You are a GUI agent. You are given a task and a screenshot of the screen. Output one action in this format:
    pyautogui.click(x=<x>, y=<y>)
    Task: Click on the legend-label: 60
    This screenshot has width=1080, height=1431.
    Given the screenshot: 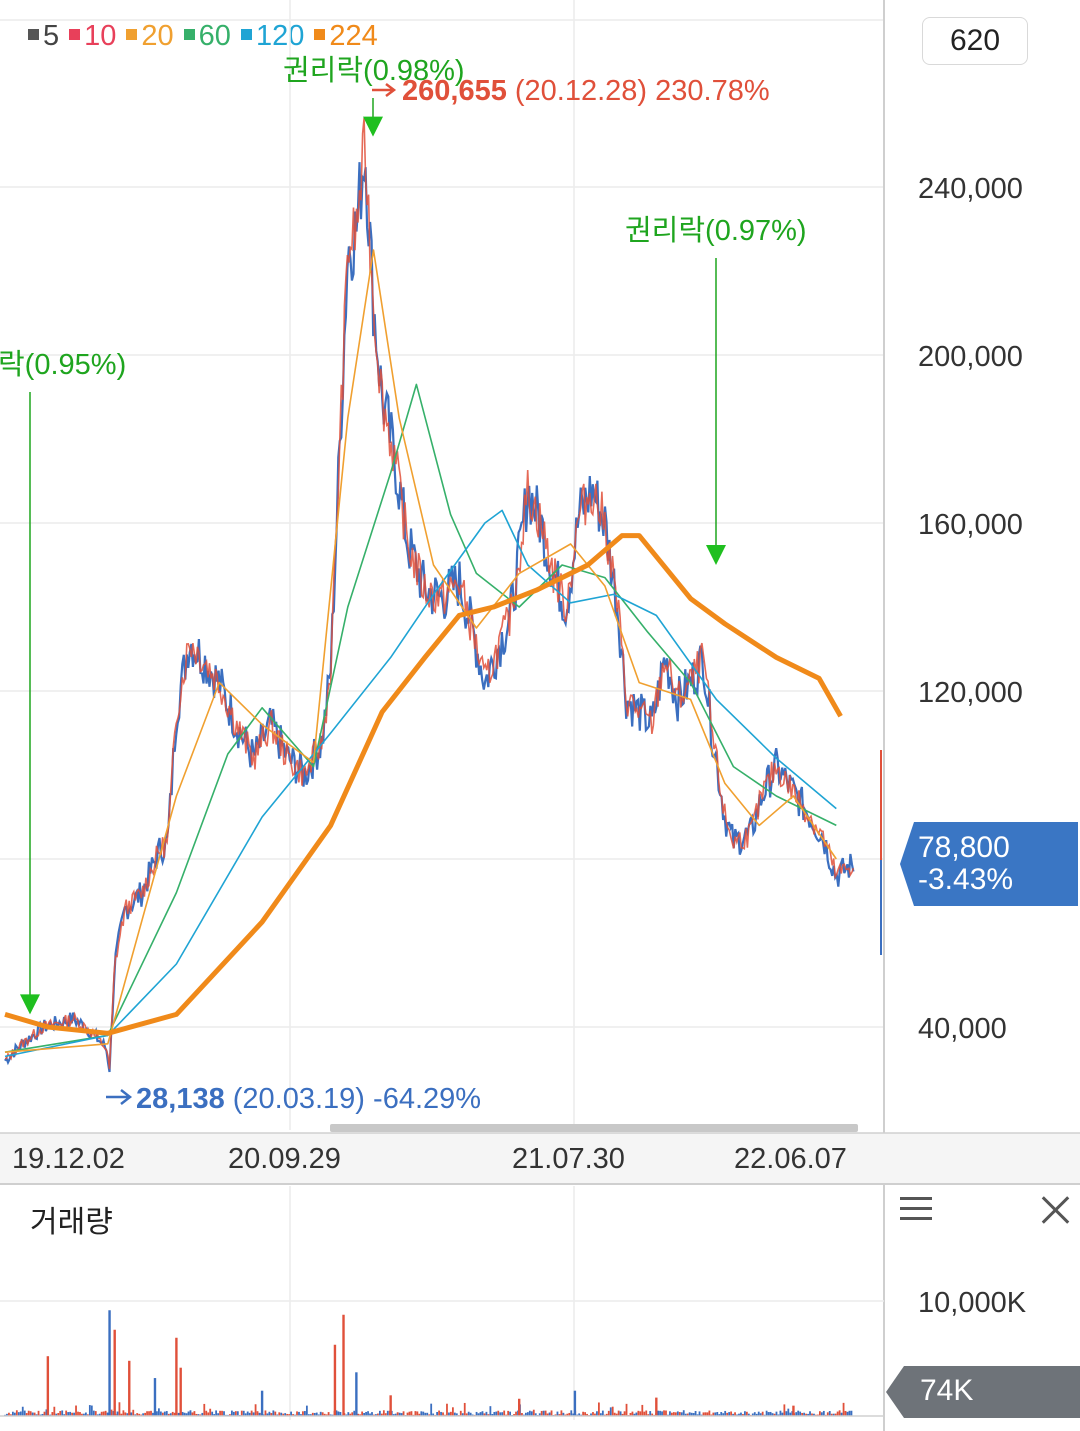 What is the action you would take?
    pyautogui.click(x=214, y=36)
    